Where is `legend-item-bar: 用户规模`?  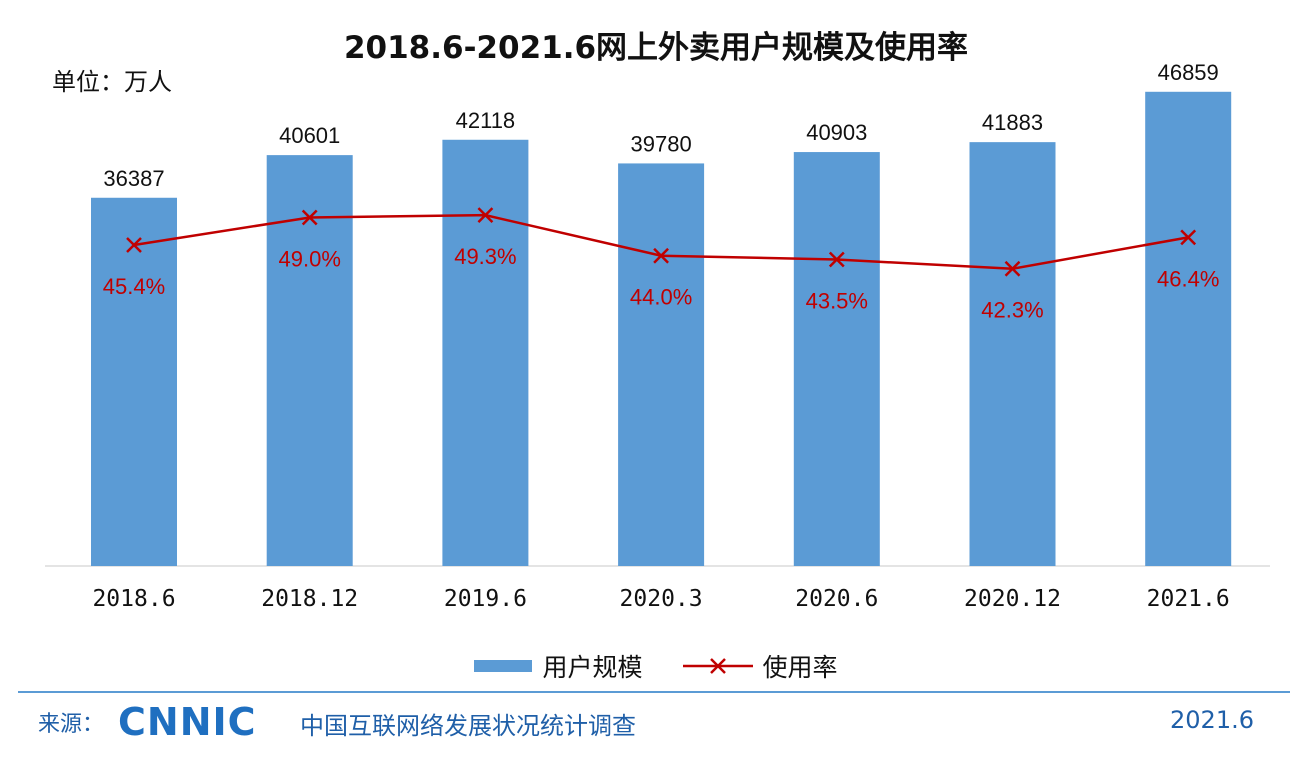
legend-item-bar: 用户规模 is located at coordinates (558, 666).